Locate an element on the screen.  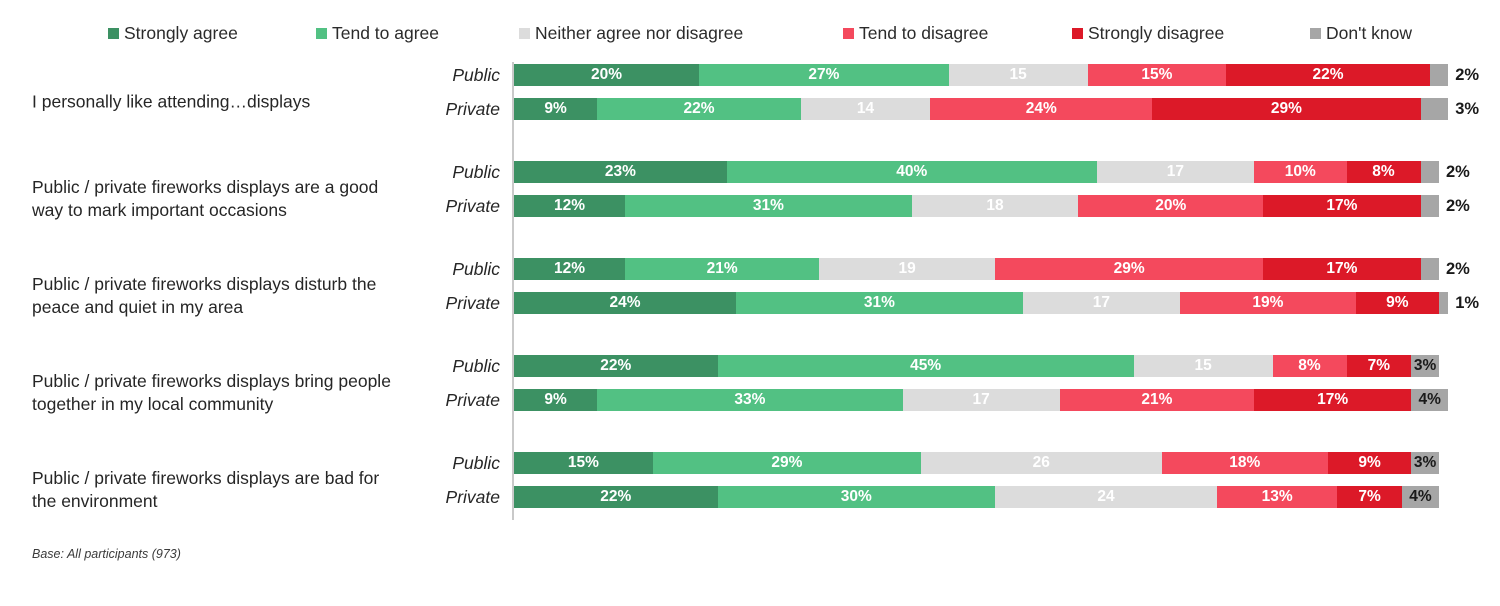
segment-value-label: 9% is located at coordinates (1369, 462).